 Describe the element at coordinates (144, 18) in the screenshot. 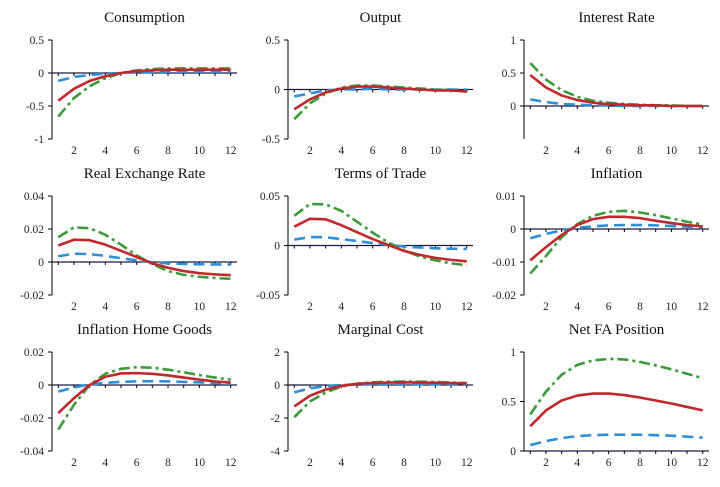

I see `panel-title: Consumption` at that location.